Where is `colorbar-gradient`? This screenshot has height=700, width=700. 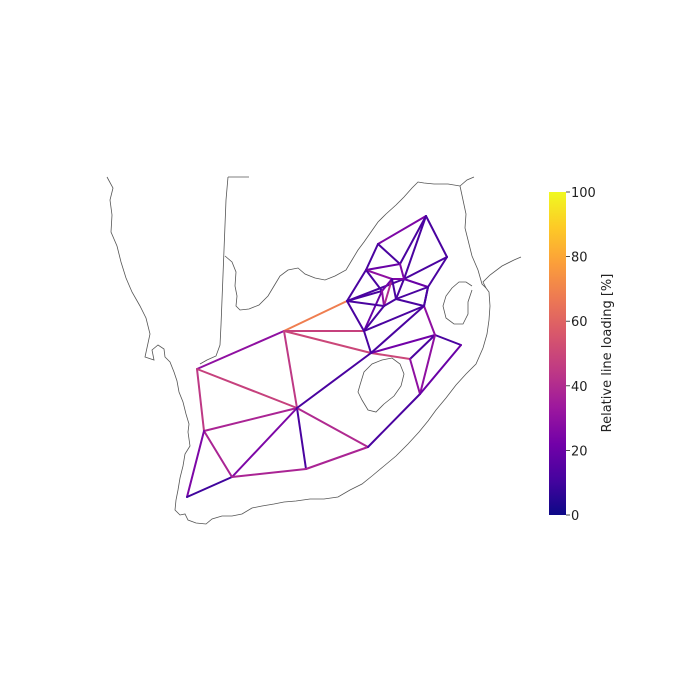
colorbar-gradient is located at coordinates (557, 353).